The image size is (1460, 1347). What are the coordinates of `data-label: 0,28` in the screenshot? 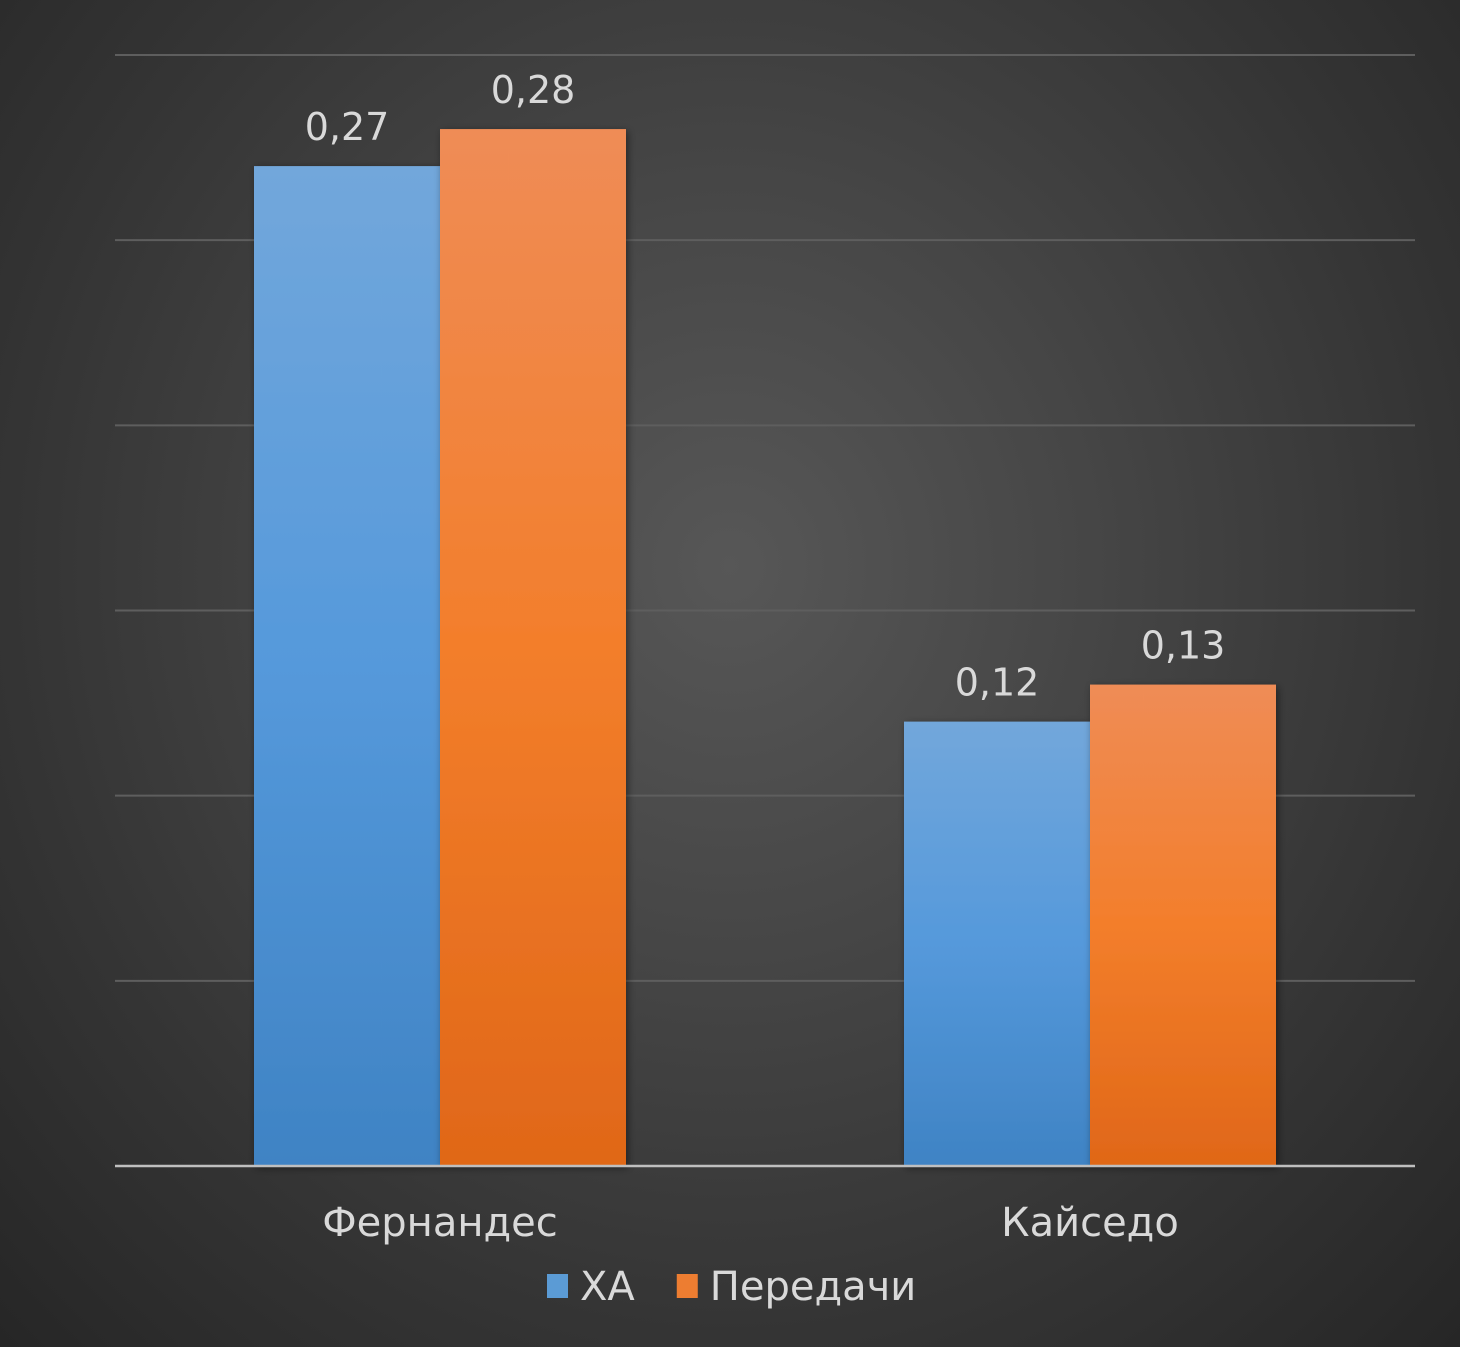 It's located at (533, 90).